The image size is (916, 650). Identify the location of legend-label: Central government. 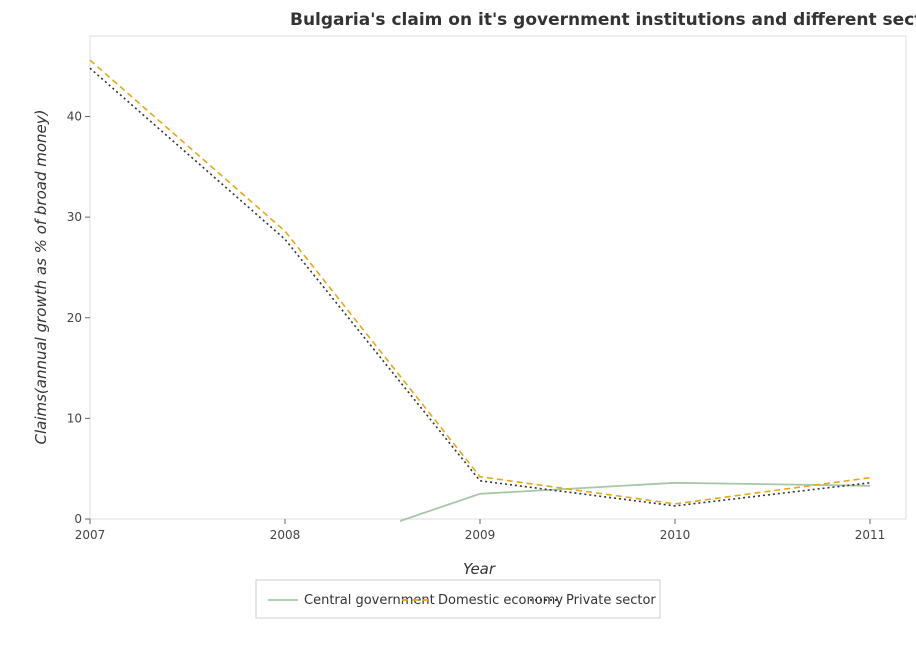
(369, 600).